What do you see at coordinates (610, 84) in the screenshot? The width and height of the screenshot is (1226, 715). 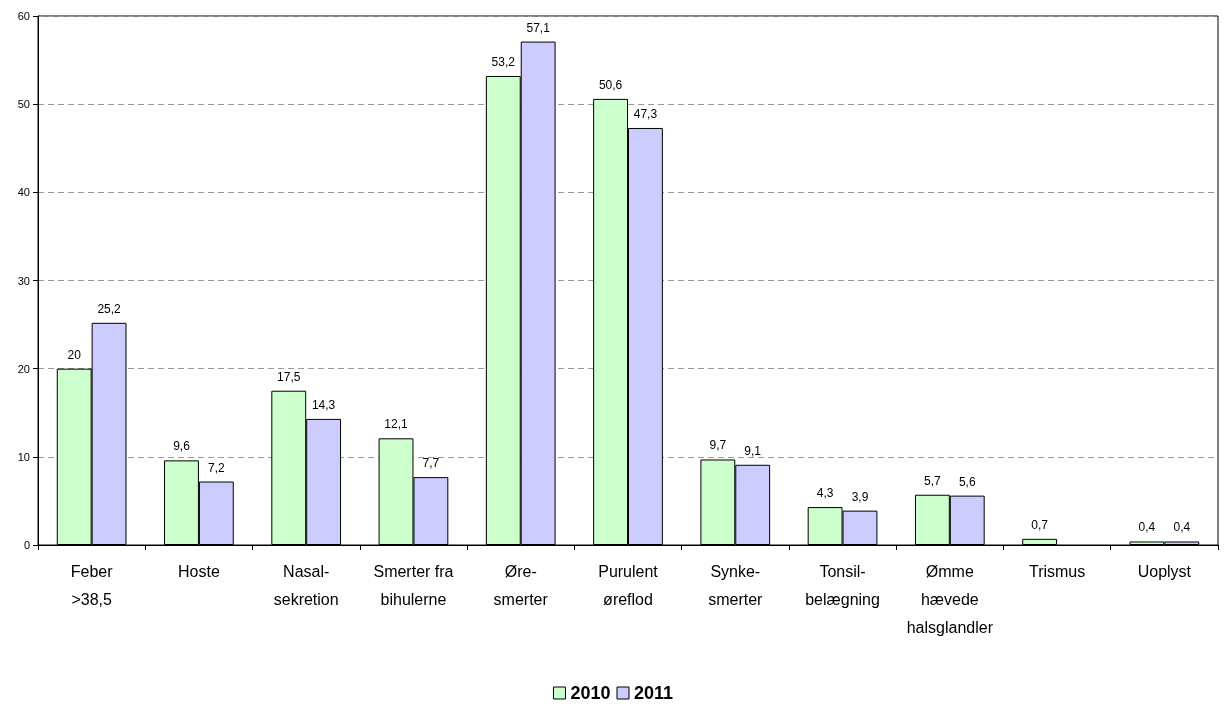 I see `data-label: 50,6` at bounding box center [610, 84].